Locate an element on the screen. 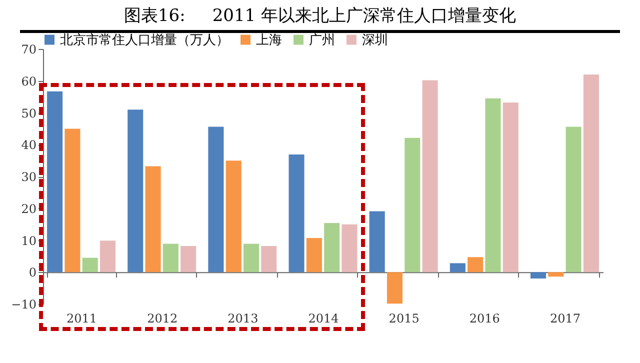 The height and width of the screenshot is (363, 640). legend-label: 广州 is located at coordinates (322, 40).